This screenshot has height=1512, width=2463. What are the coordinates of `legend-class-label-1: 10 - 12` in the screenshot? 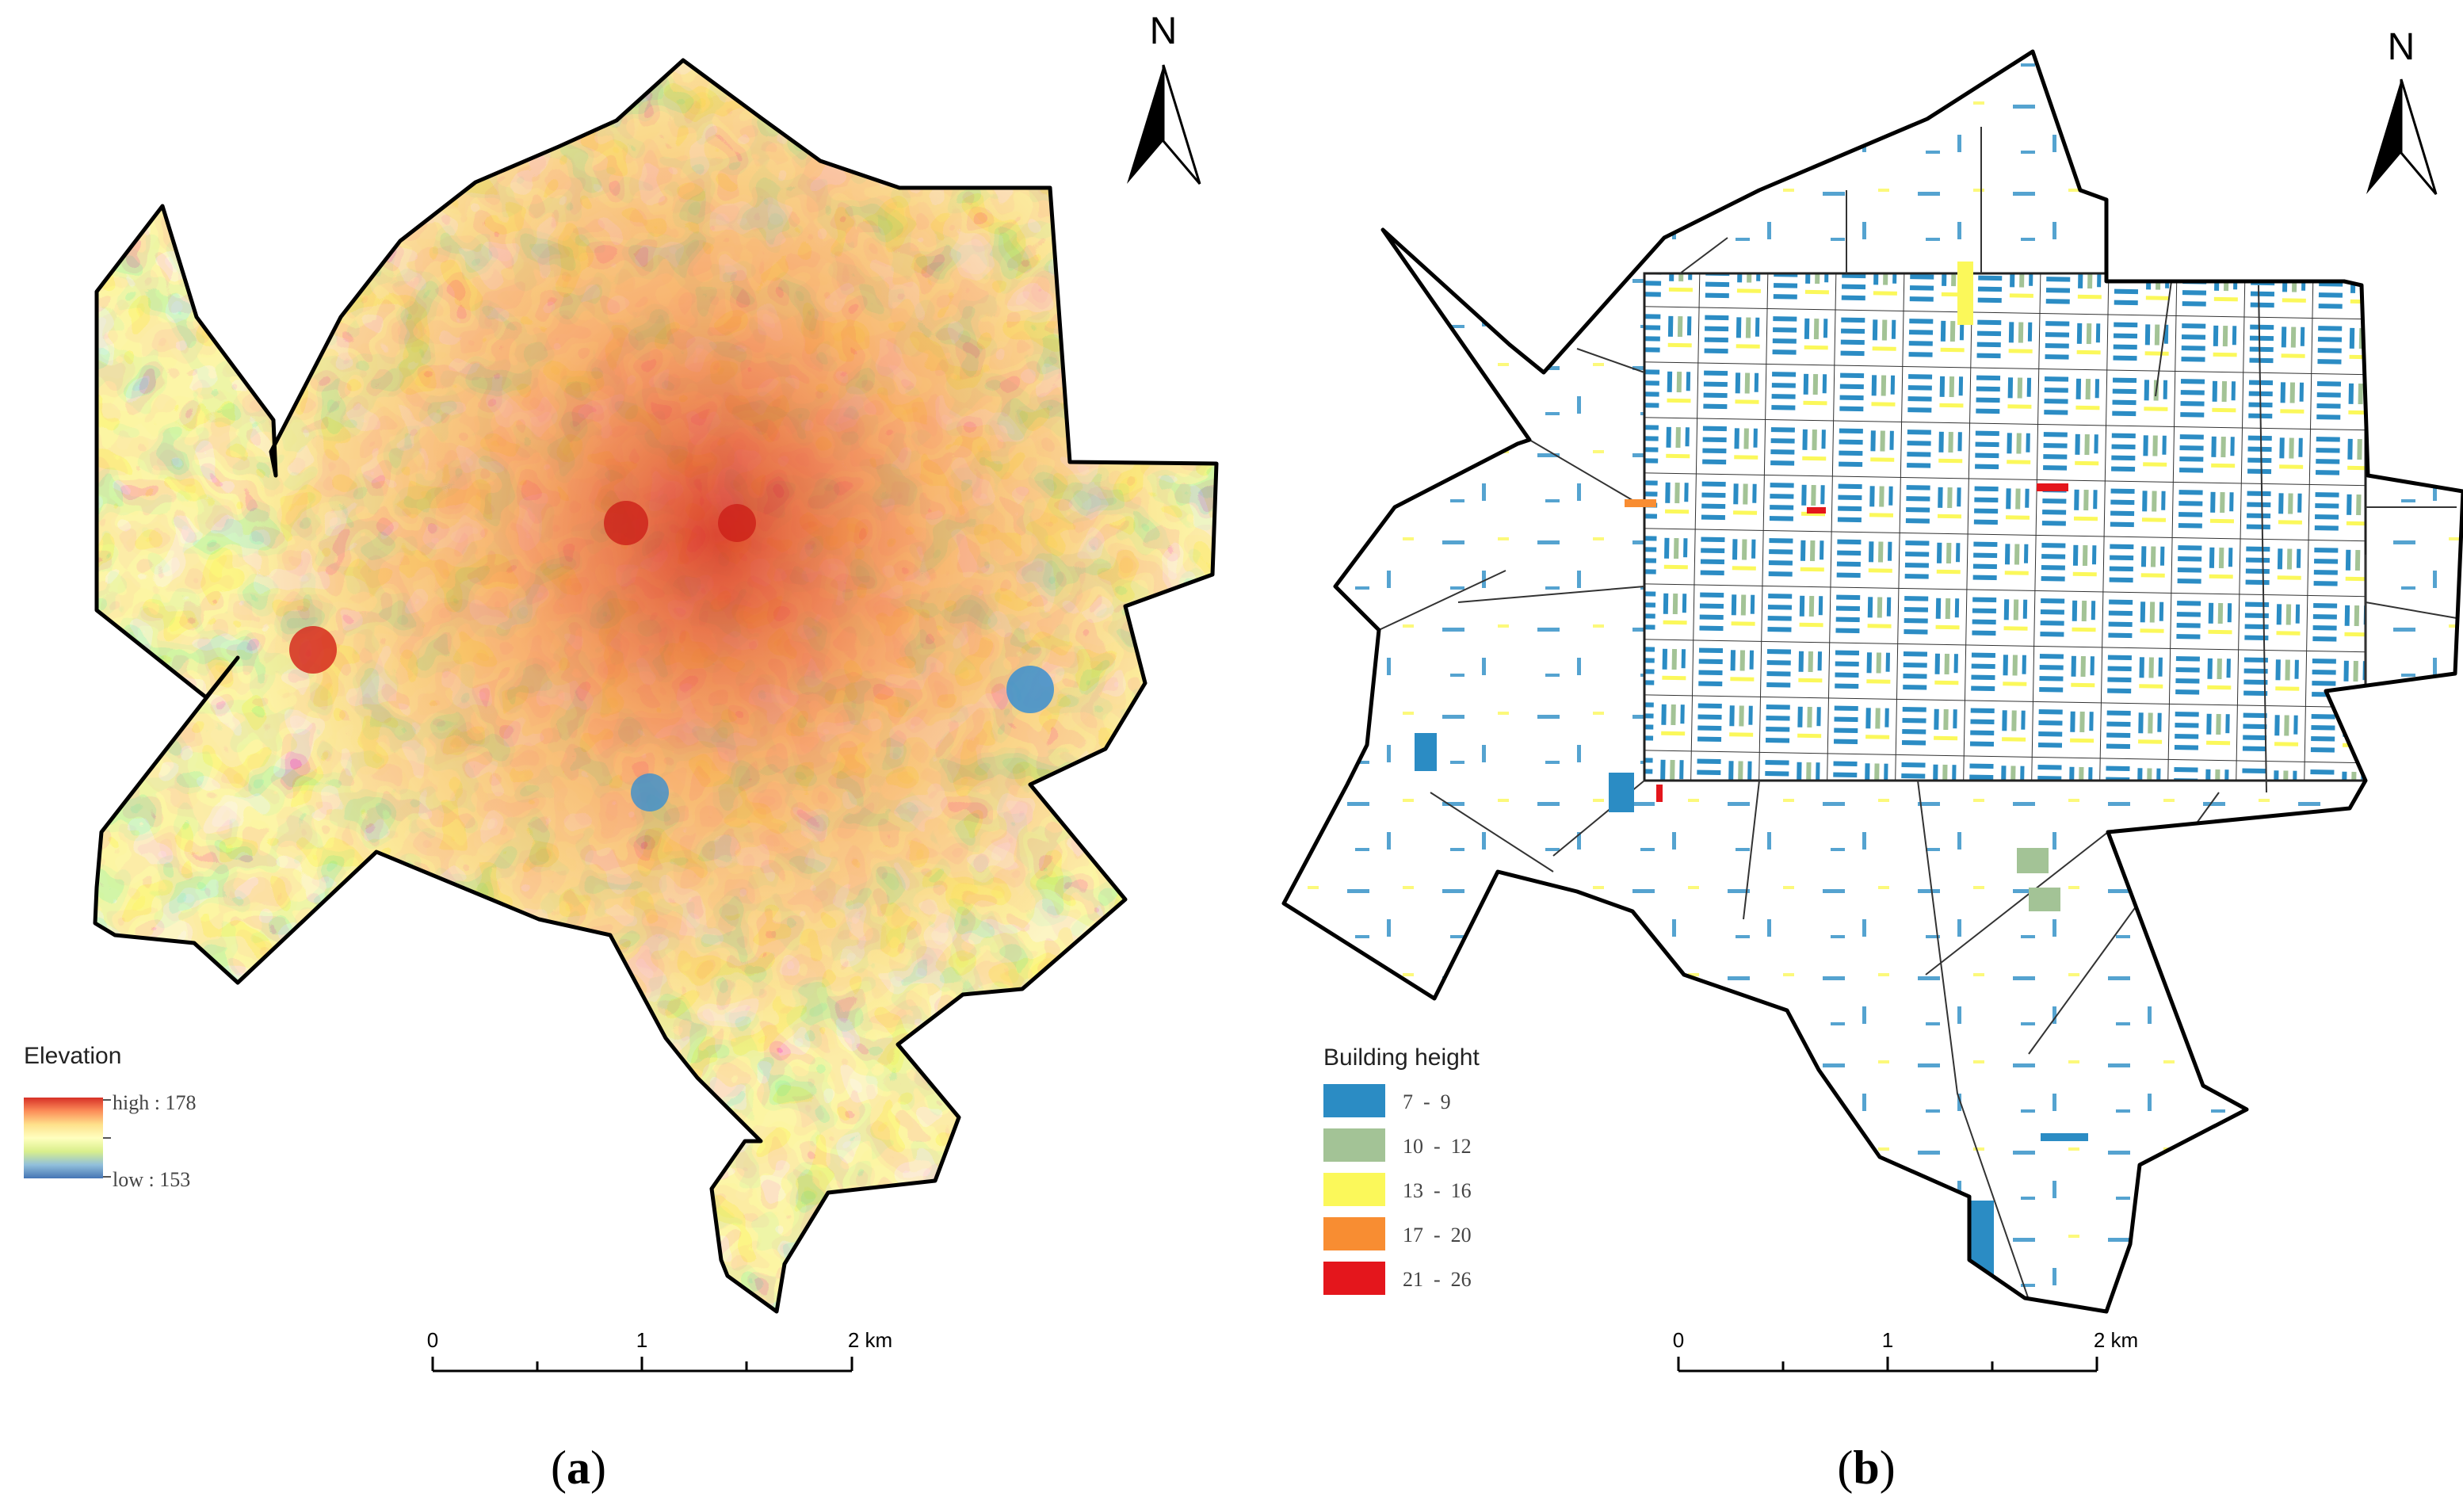 It's located at (1438, 1146).